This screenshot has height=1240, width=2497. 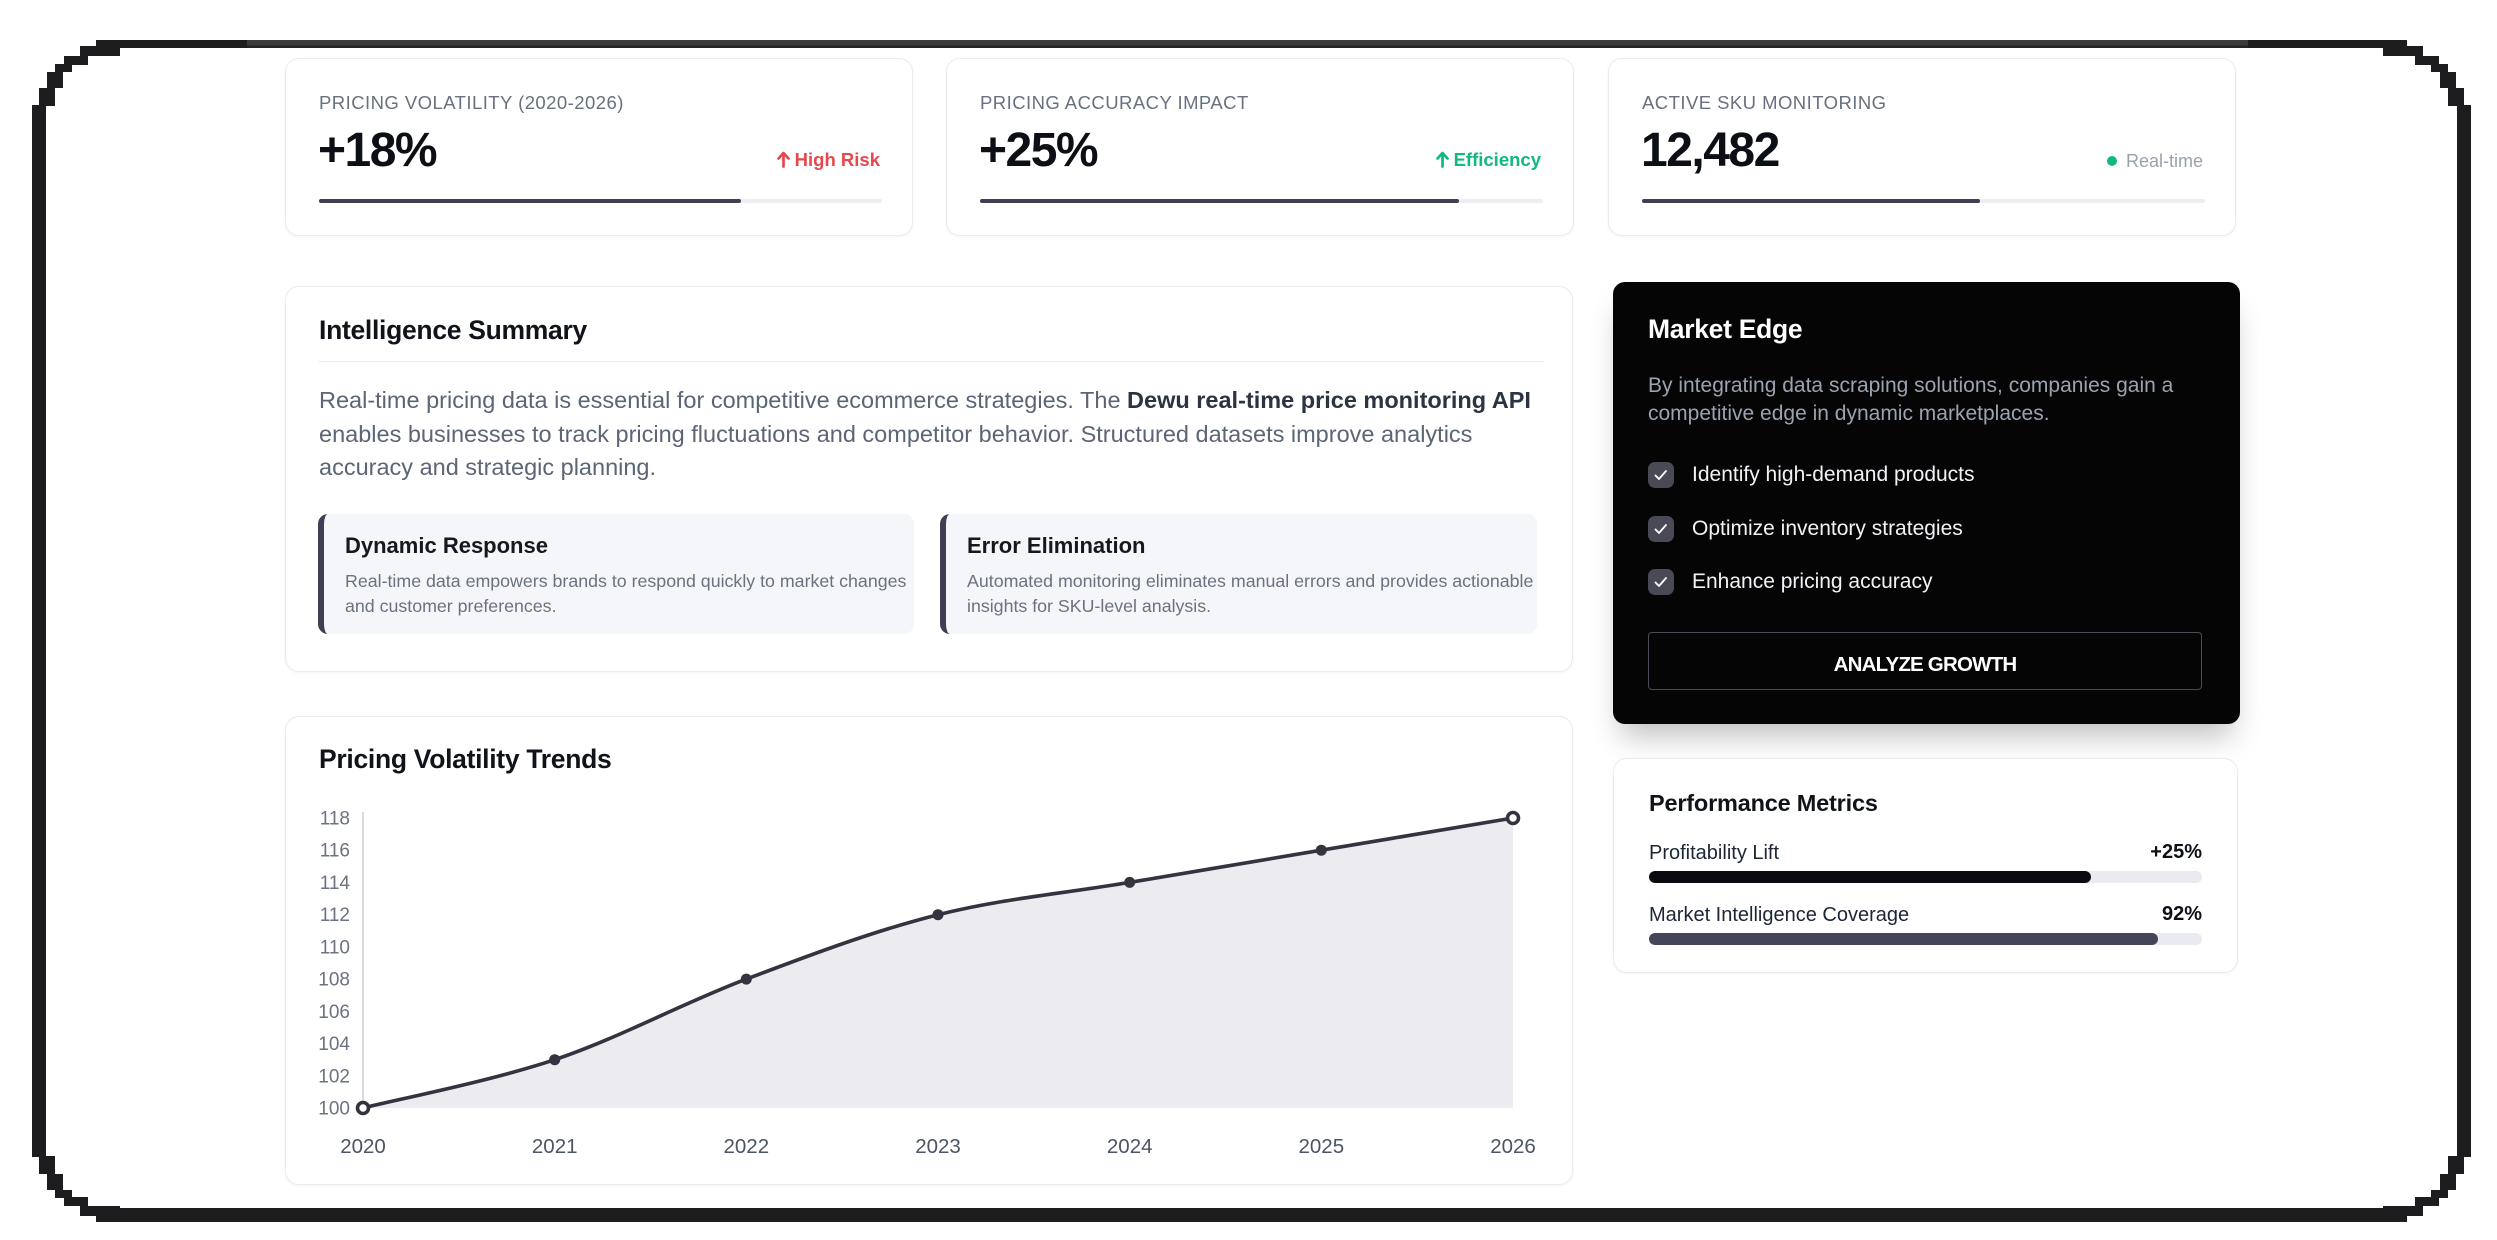 I want to click on svg-text: 118, so click(x=335, y=819).